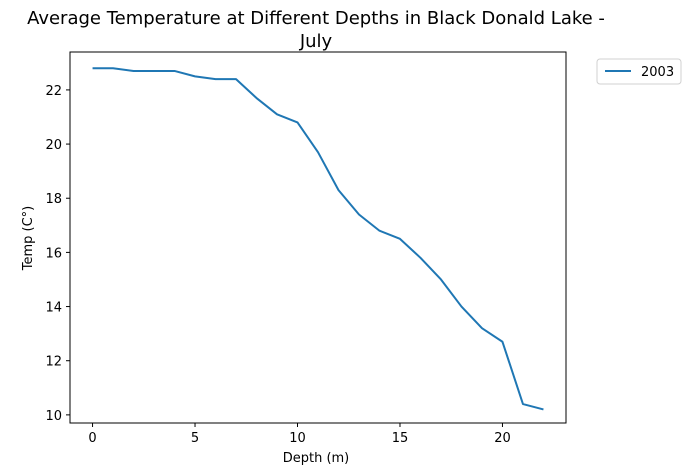  What do you see at coordinates (400, 438) in the screenshot?
I see `x-tick-label: 15` at bounding box center [400, 438].